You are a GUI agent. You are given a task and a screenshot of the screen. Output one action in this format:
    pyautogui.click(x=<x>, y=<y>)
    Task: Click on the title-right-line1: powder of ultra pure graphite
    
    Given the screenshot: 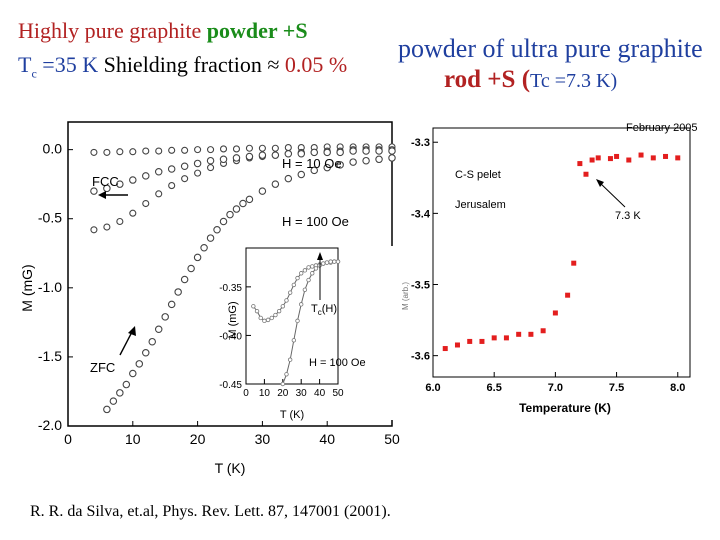 What is the action you would take?
    pyautogui.click(x=550, y=48)
    